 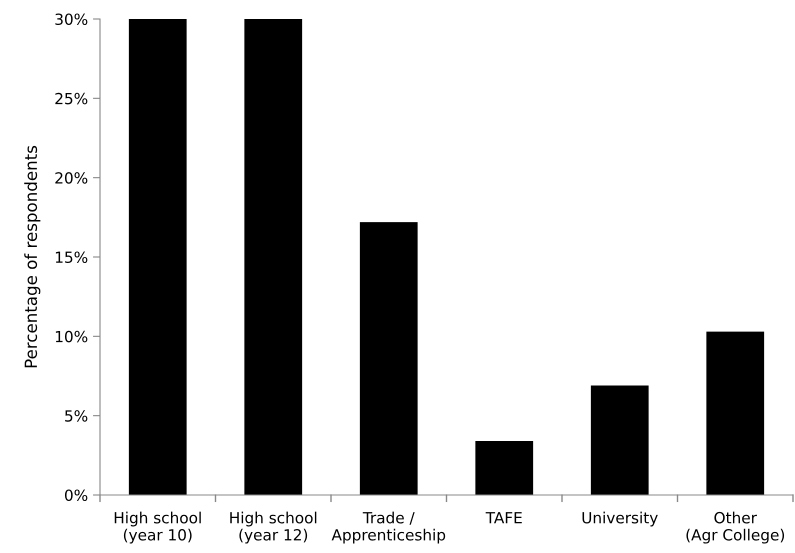 What do you see at coordinates (504, 518) in the screenshot?
I see `x-tick-label: TAFE` at bounding box center [504, 518].